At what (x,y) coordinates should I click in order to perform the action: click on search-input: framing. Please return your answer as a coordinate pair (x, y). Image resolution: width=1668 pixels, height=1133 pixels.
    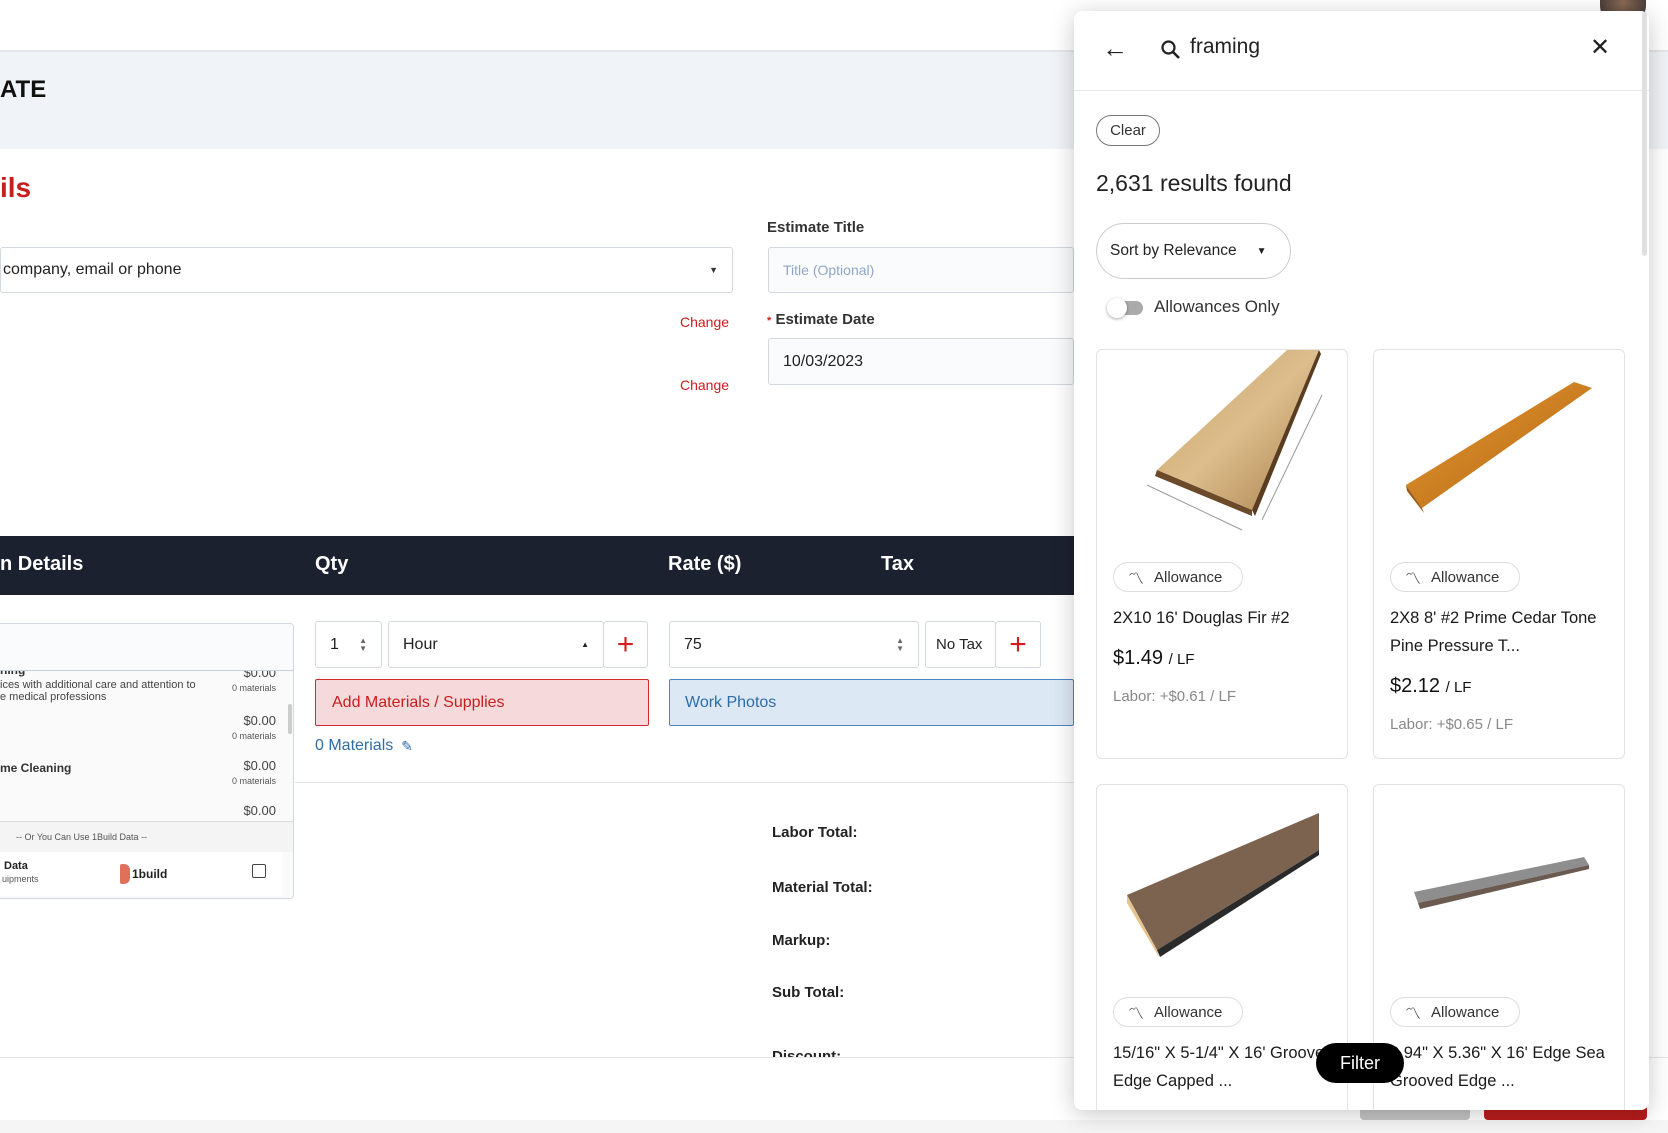
    Looking at the image, I should click on (1225, 46).